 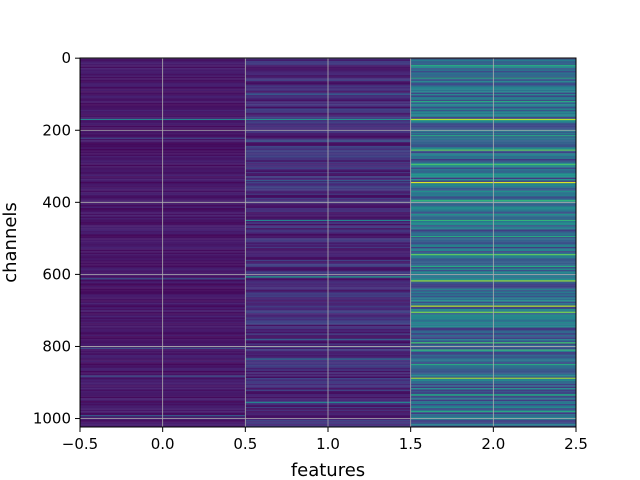 I want to click on y-tick-label: 800, so click(x=56, y=346).